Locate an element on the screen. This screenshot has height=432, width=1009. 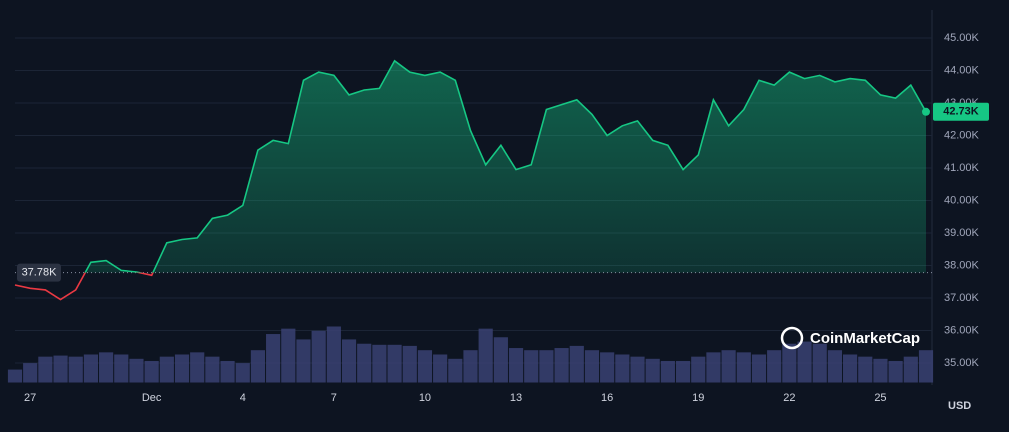
price-tag is located at coordinates (961, 111).